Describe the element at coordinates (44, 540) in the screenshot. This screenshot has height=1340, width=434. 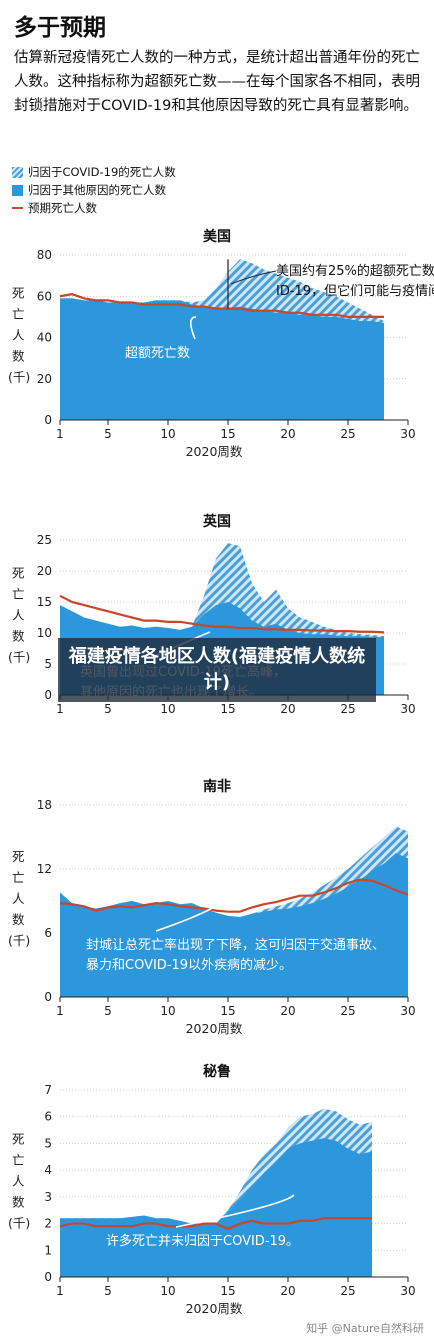
I see `y-tick-label: 25` at that location.